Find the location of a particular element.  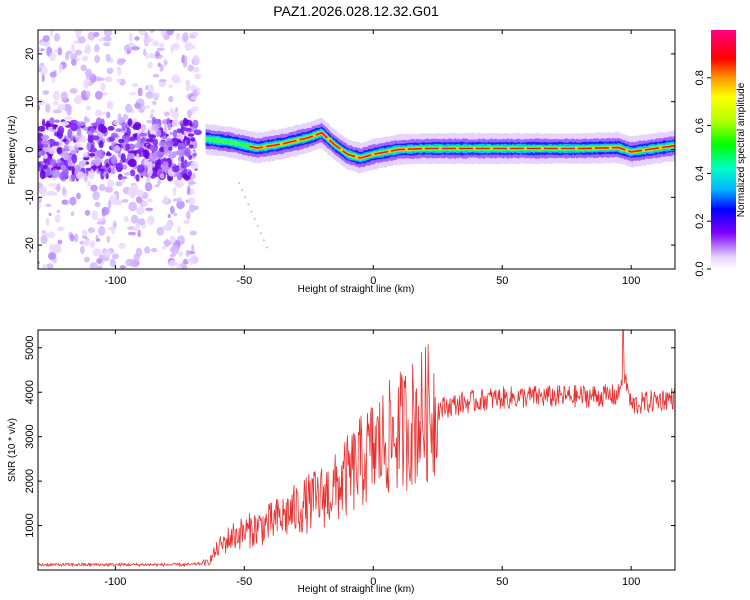

spectrogram-x-tick-label: -50 is located at coordinates (244, 281).